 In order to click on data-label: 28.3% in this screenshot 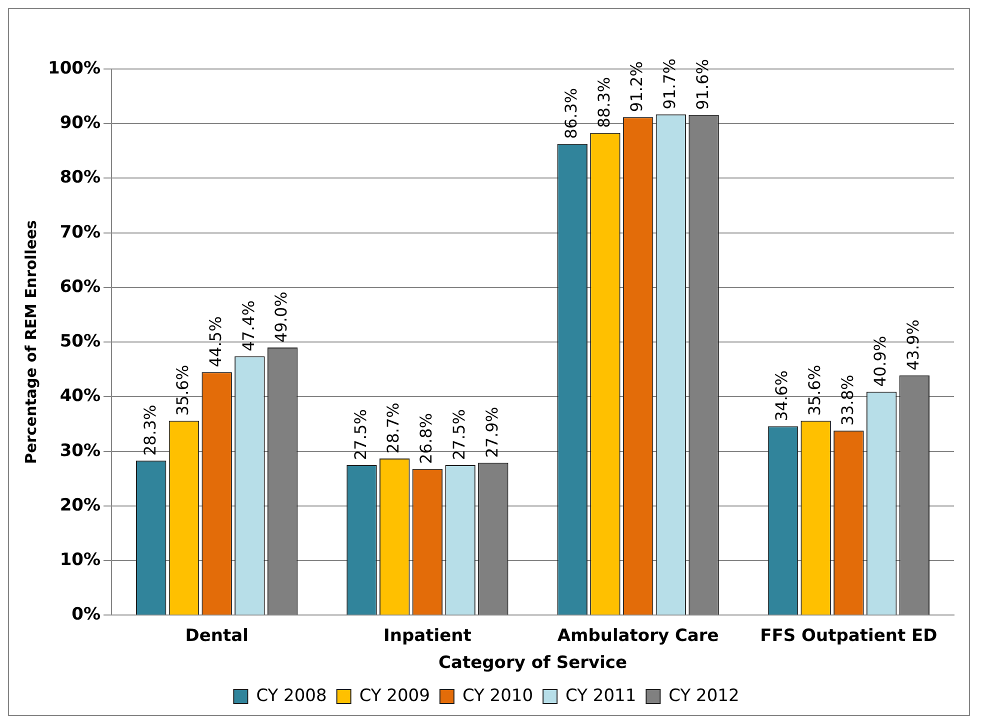, I will do `click(150, 430)`.